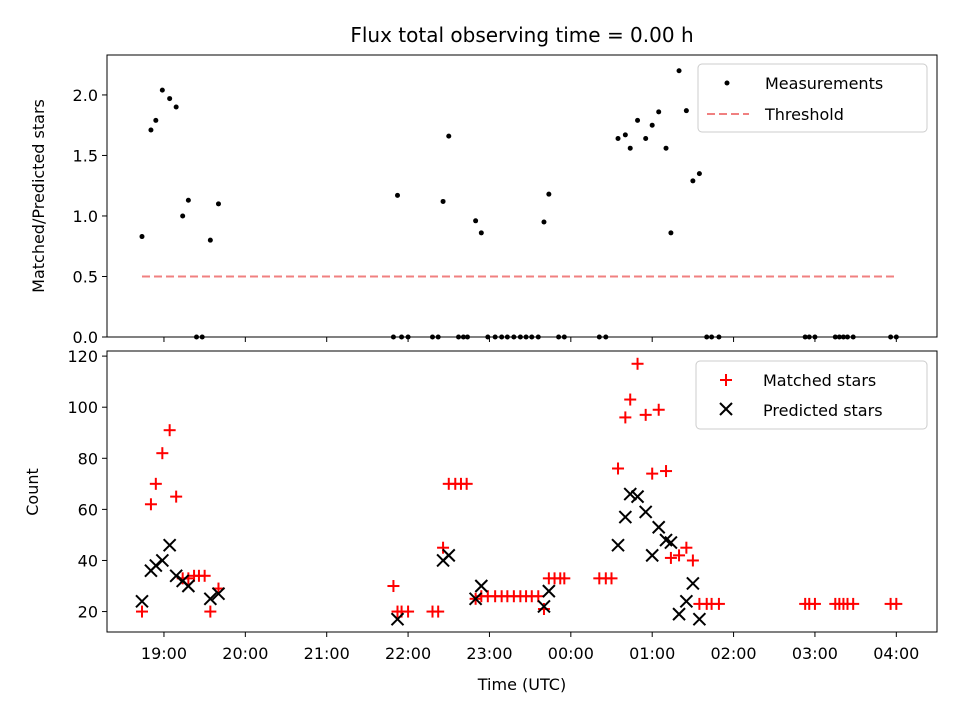  What do you see at coordinates (85, 337) in the screenshot?
I see `top-y-tick-label: 0.0` at bounding box center [85, 337].